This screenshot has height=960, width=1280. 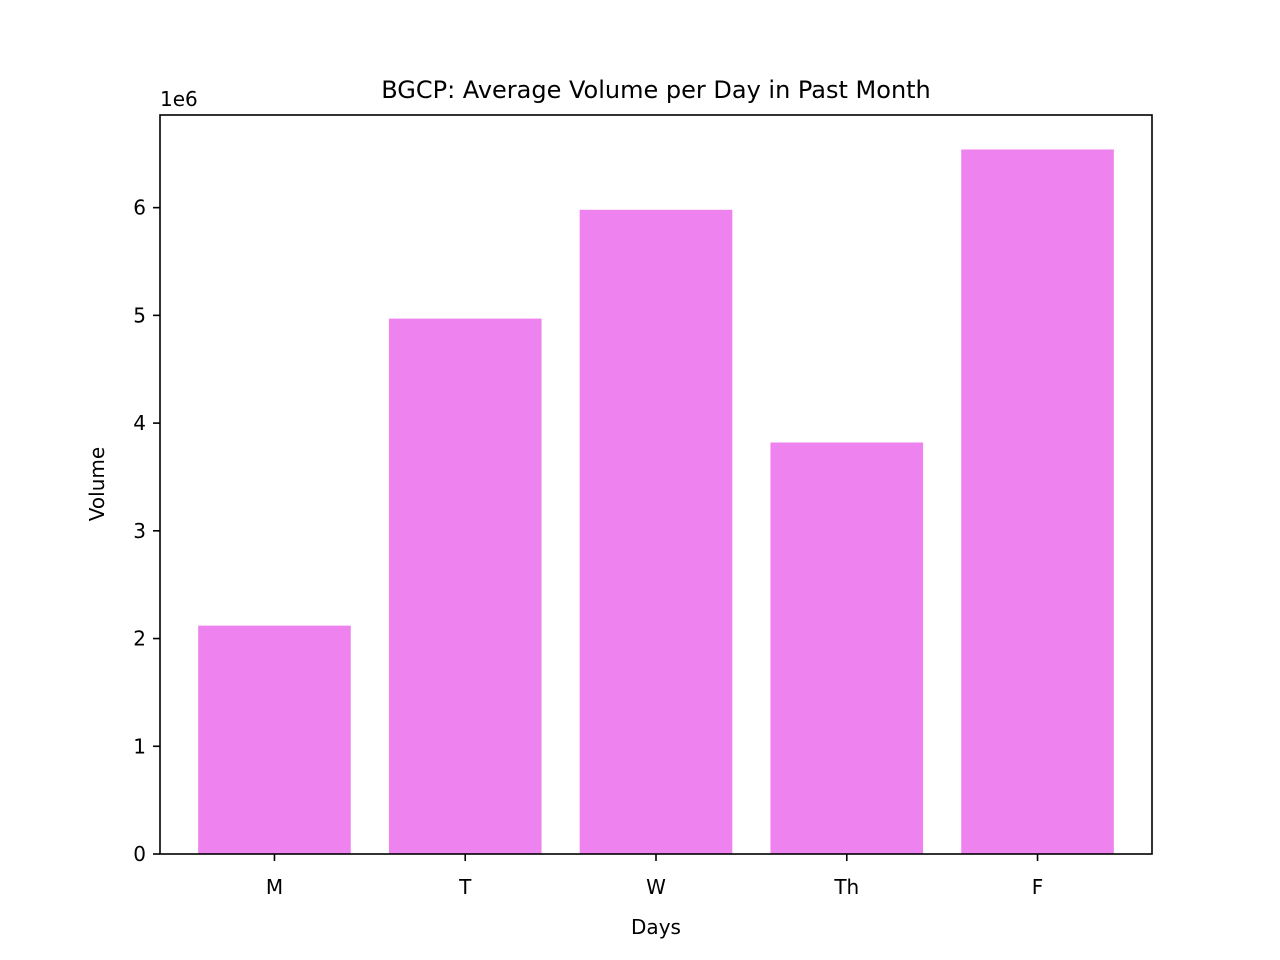 What do you see at coordinates (1037, 502) in the screenshot?
I see `bar-f` at bounding box center [1037, 502].